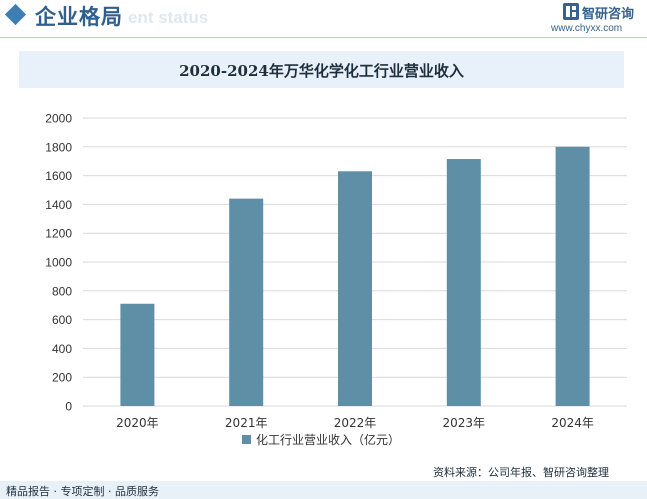 This screenshot has height=499, width=647. I want to click on brand-logo: 智研咨询 www.chyxx.com, so click(597, 20).